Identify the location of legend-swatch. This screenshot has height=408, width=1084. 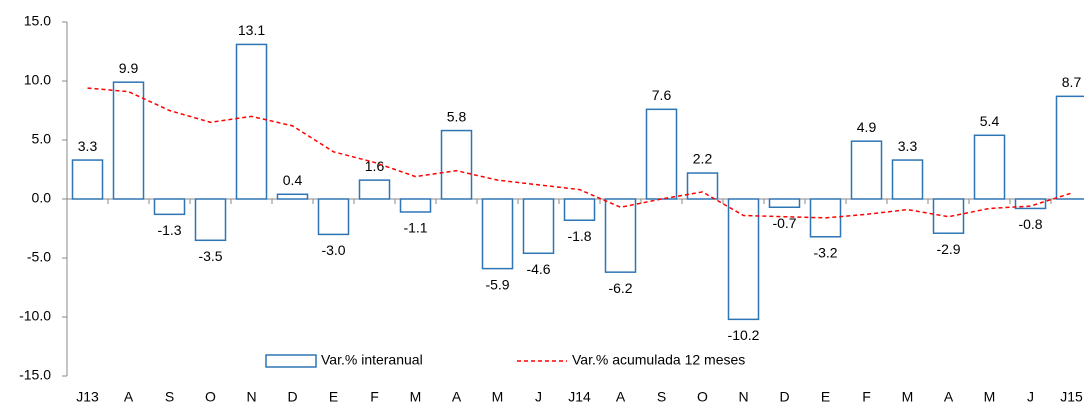
(291, 361).